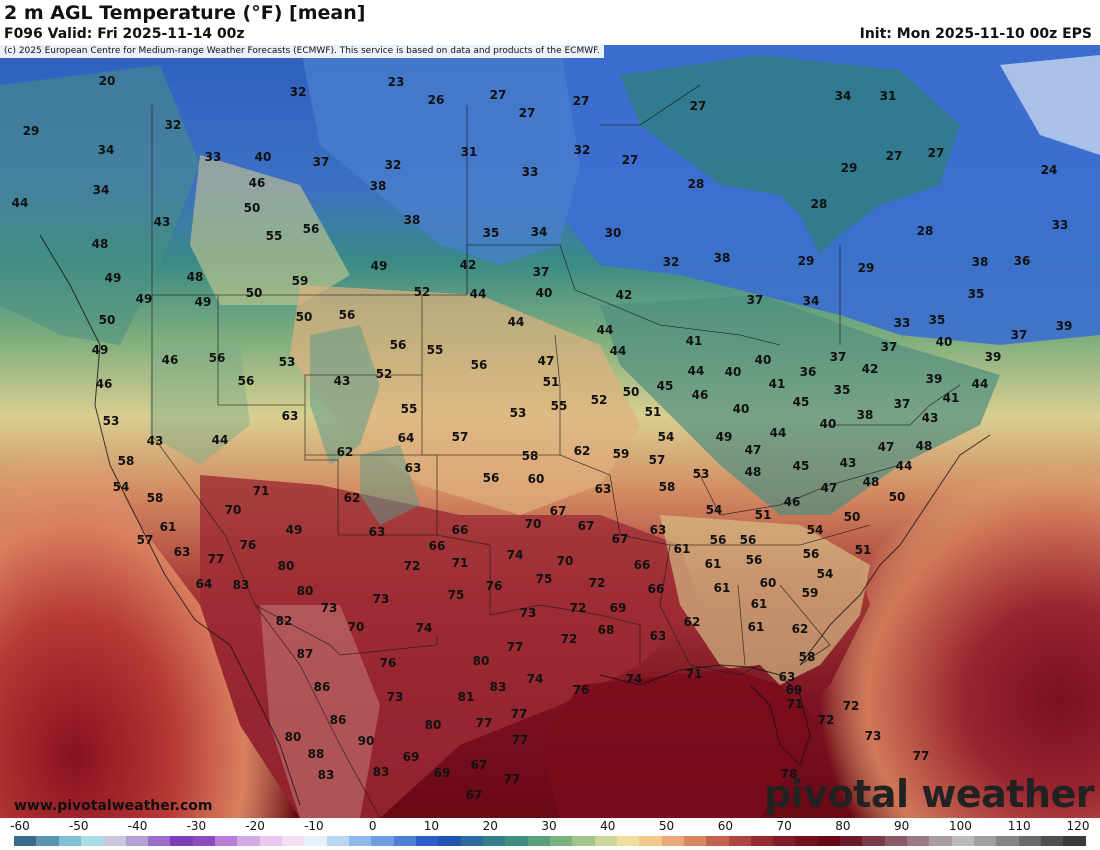 This screenshot has width=1100, height=850. Describe the element at coordinates (603, 489) in the screenshot. I see `temp-label: 63` at that location.